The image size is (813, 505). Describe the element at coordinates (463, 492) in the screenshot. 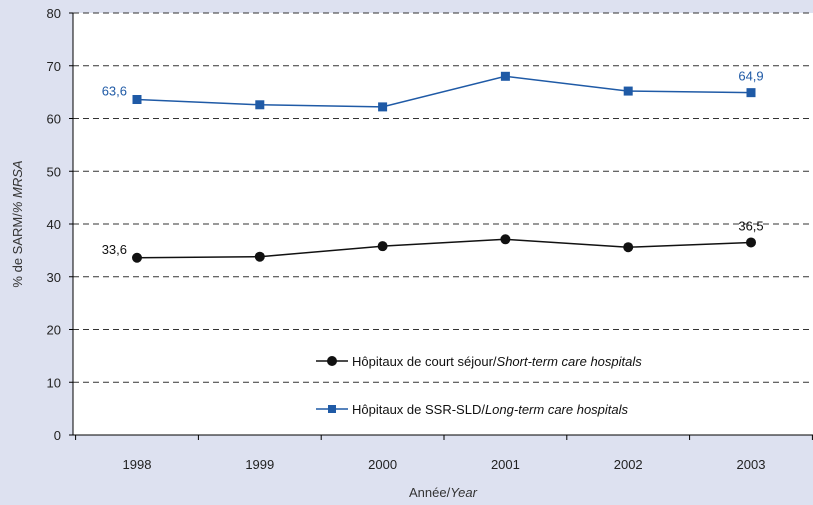

I see `x-axis-title-italic: Year` at that location.